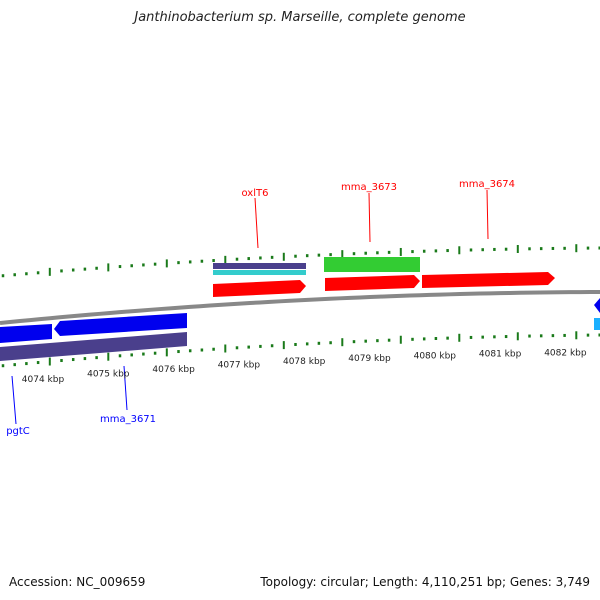  I want to click on ruler-label: 4076 kbp, so click(173, 370).